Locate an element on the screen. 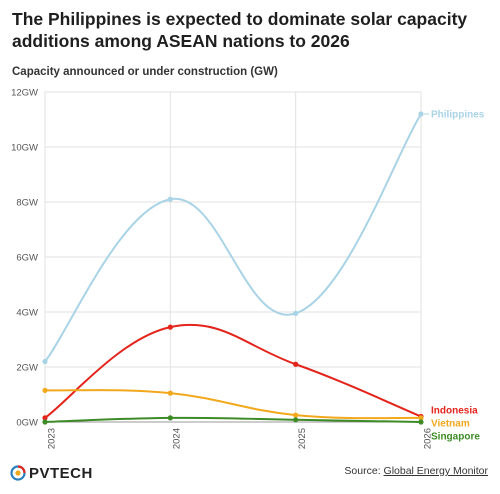  y-tick-label: 10GW is located at coordinates (24, 148).